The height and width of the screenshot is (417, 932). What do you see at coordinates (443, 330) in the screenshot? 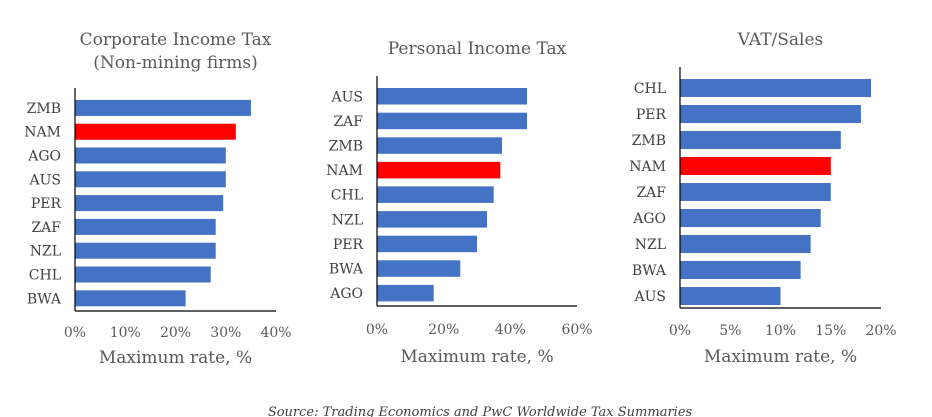
I see `chart-2-x-tick-1: 20%` at bounding box center [443, 330].